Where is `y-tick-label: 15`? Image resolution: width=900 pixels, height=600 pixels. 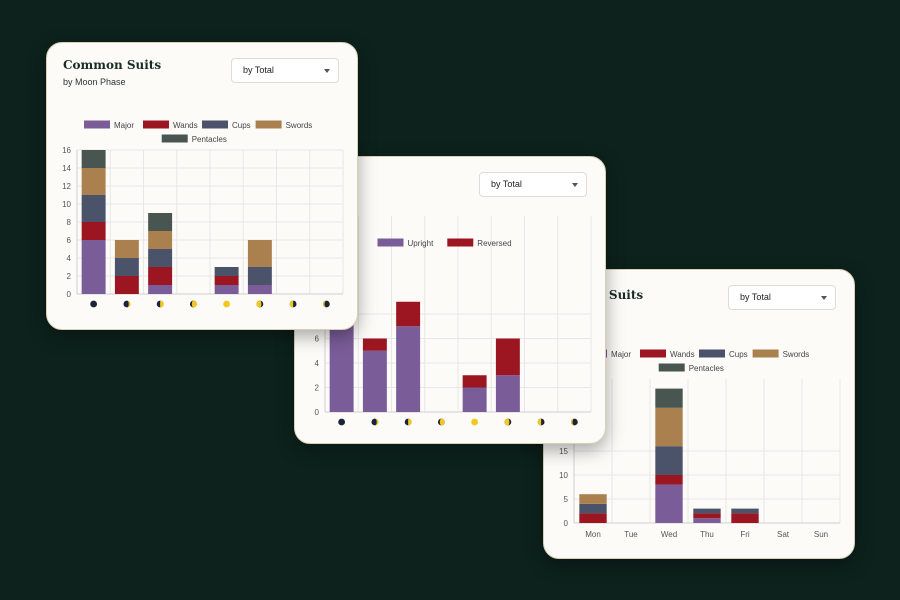
y-tick-label: 15 is located at coordinates (563, 451).